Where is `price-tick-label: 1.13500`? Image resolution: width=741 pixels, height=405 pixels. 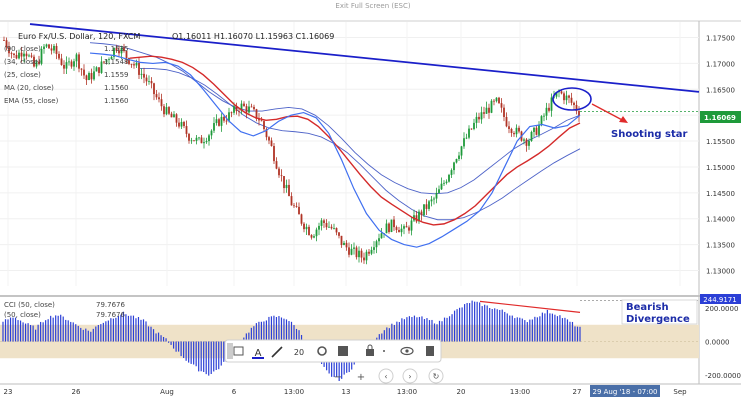
price-tick-label: 1.13500 is located at coordinates (720, 246).